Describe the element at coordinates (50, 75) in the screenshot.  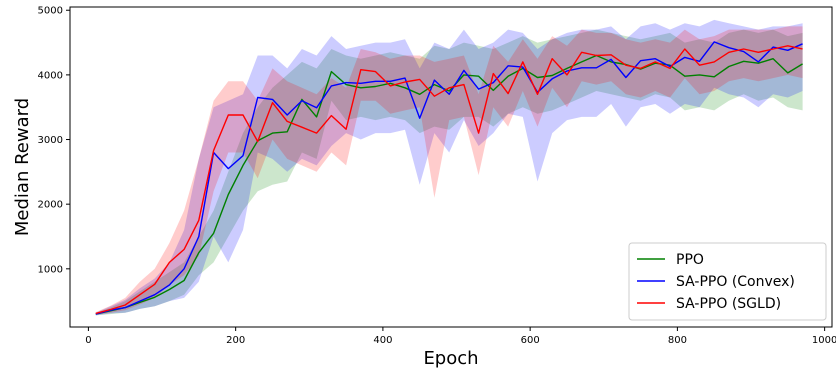
I see `y-tick-label: 4000` at that location.